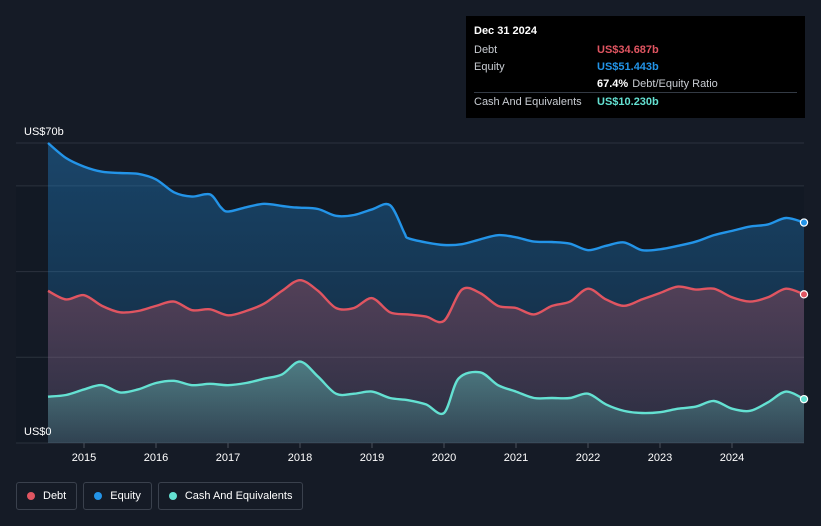 This screenshot has width=821, height=526. What do you see at coordinates (38, 432) in the screenshot?
I see `y-tick-label: US$0` at bounding box center [38, 432].